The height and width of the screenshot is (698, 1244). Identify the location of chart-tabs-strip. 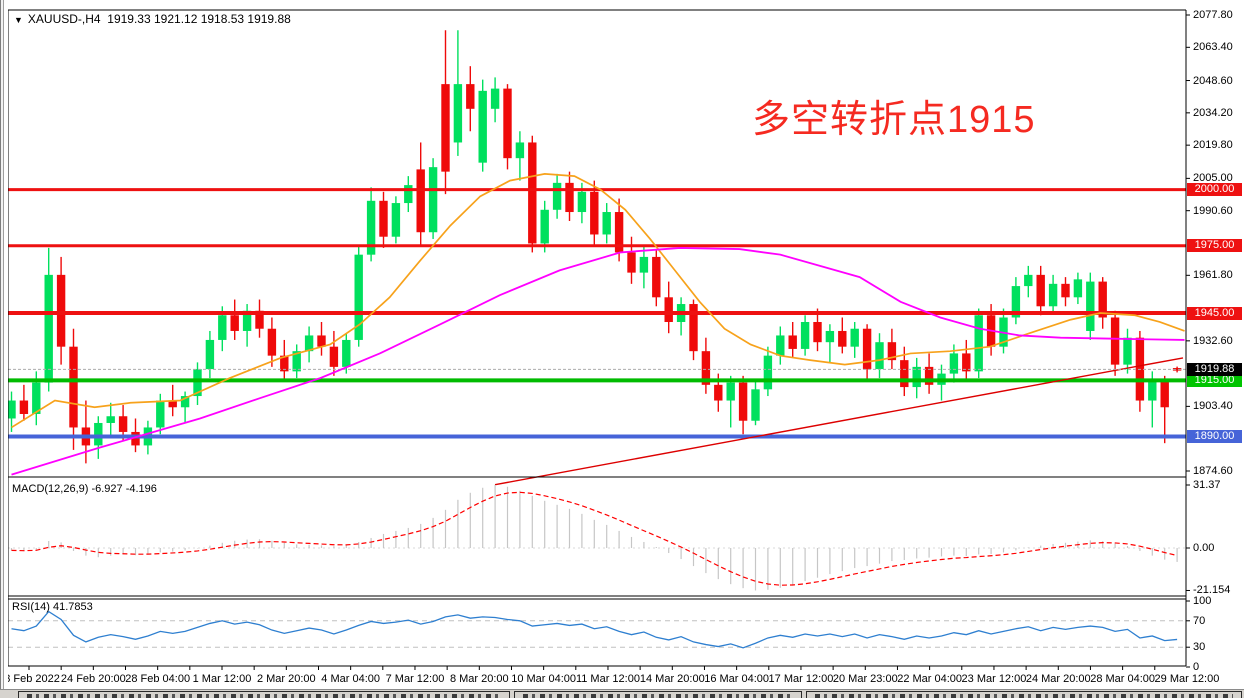
(622, 693).